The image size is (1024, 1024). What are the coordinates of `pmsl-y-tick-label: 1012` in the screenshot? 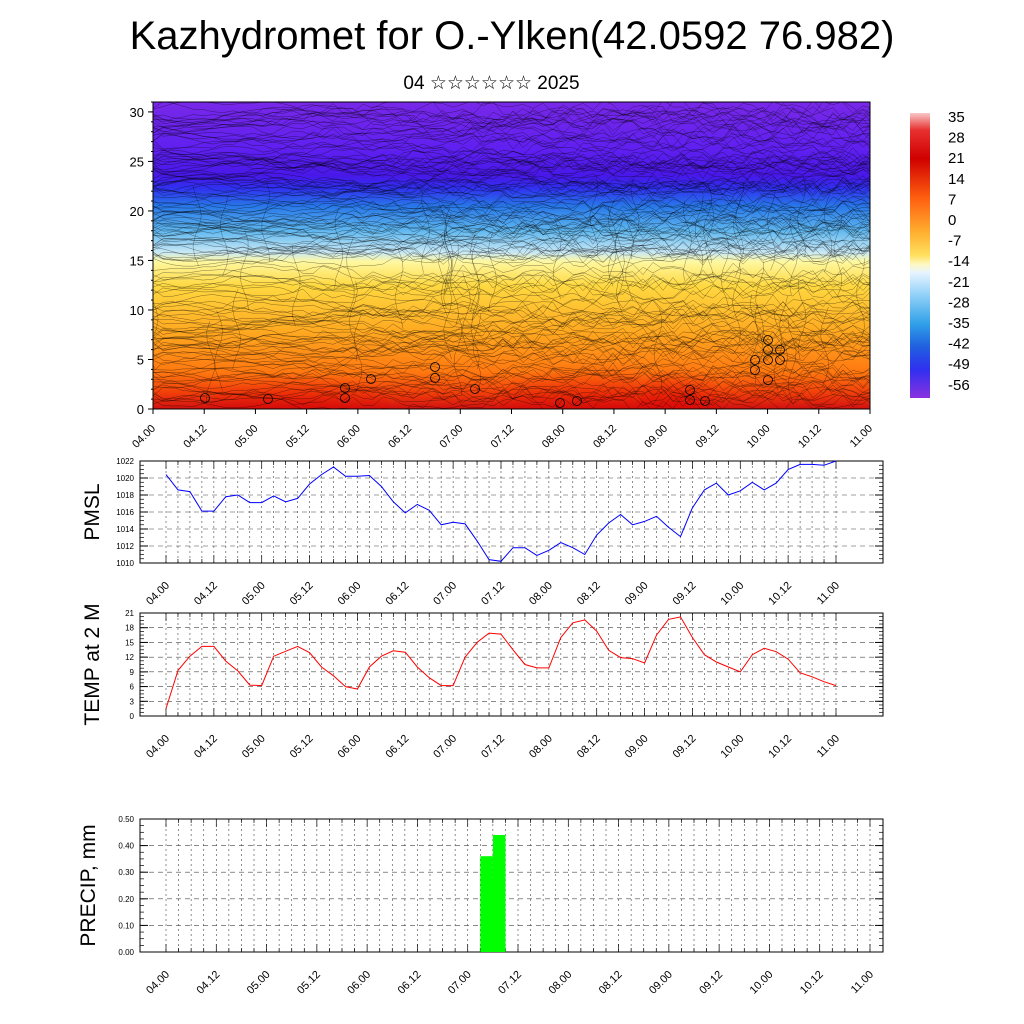 It's located at (125, 546).